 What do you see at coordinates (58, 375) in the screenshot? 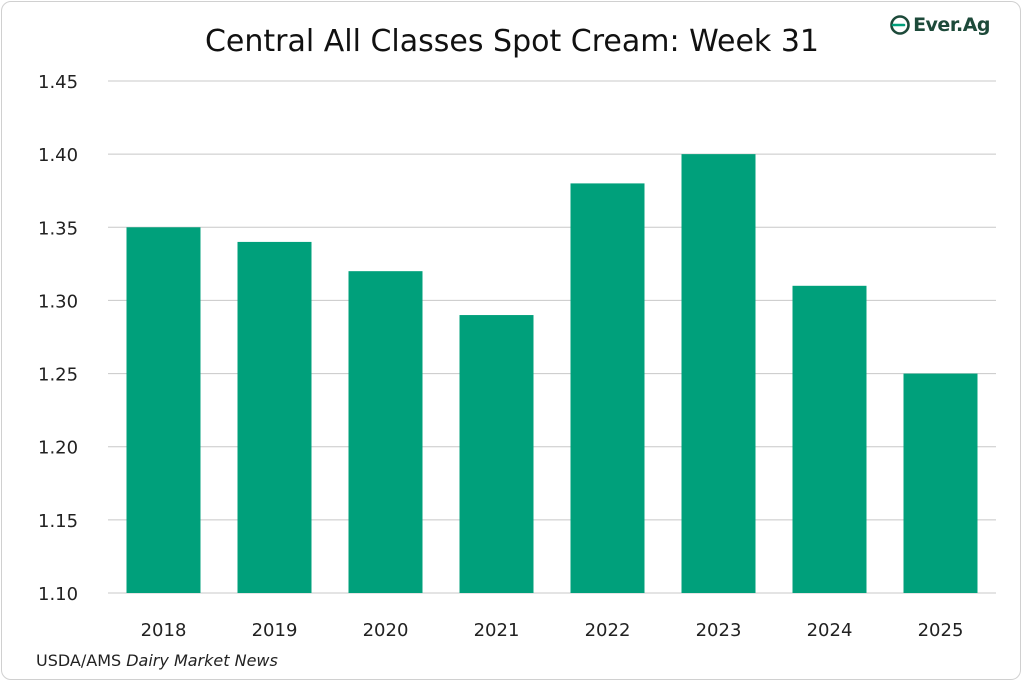
I see `y-tick-label: 1.25` at bounding box center [58, 375].